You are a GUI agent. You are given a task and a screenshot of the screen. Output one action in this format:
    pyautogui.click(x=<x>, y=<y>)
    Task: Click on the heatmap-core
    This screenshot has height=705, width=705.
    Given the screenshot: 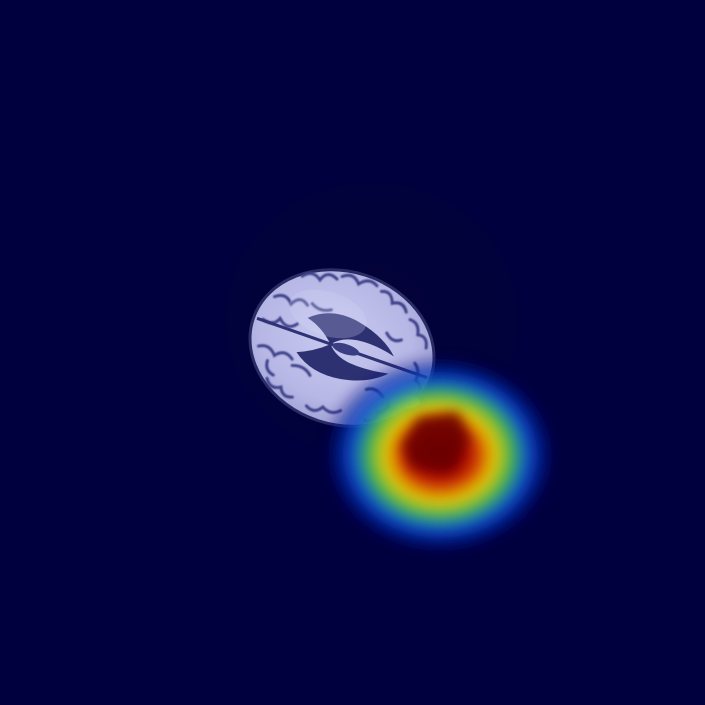 What is the action you would take?
    pyautogui.click(x=436, y=441)
    